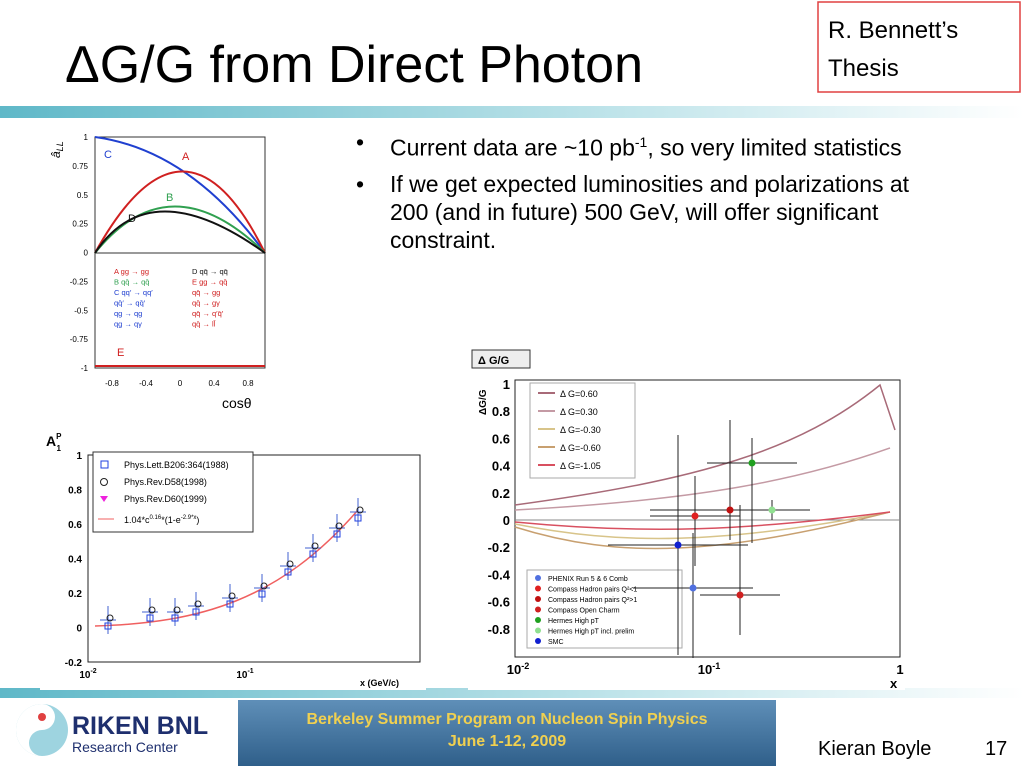  I want to click on y-axis-label: âLL, so click(57, 149).